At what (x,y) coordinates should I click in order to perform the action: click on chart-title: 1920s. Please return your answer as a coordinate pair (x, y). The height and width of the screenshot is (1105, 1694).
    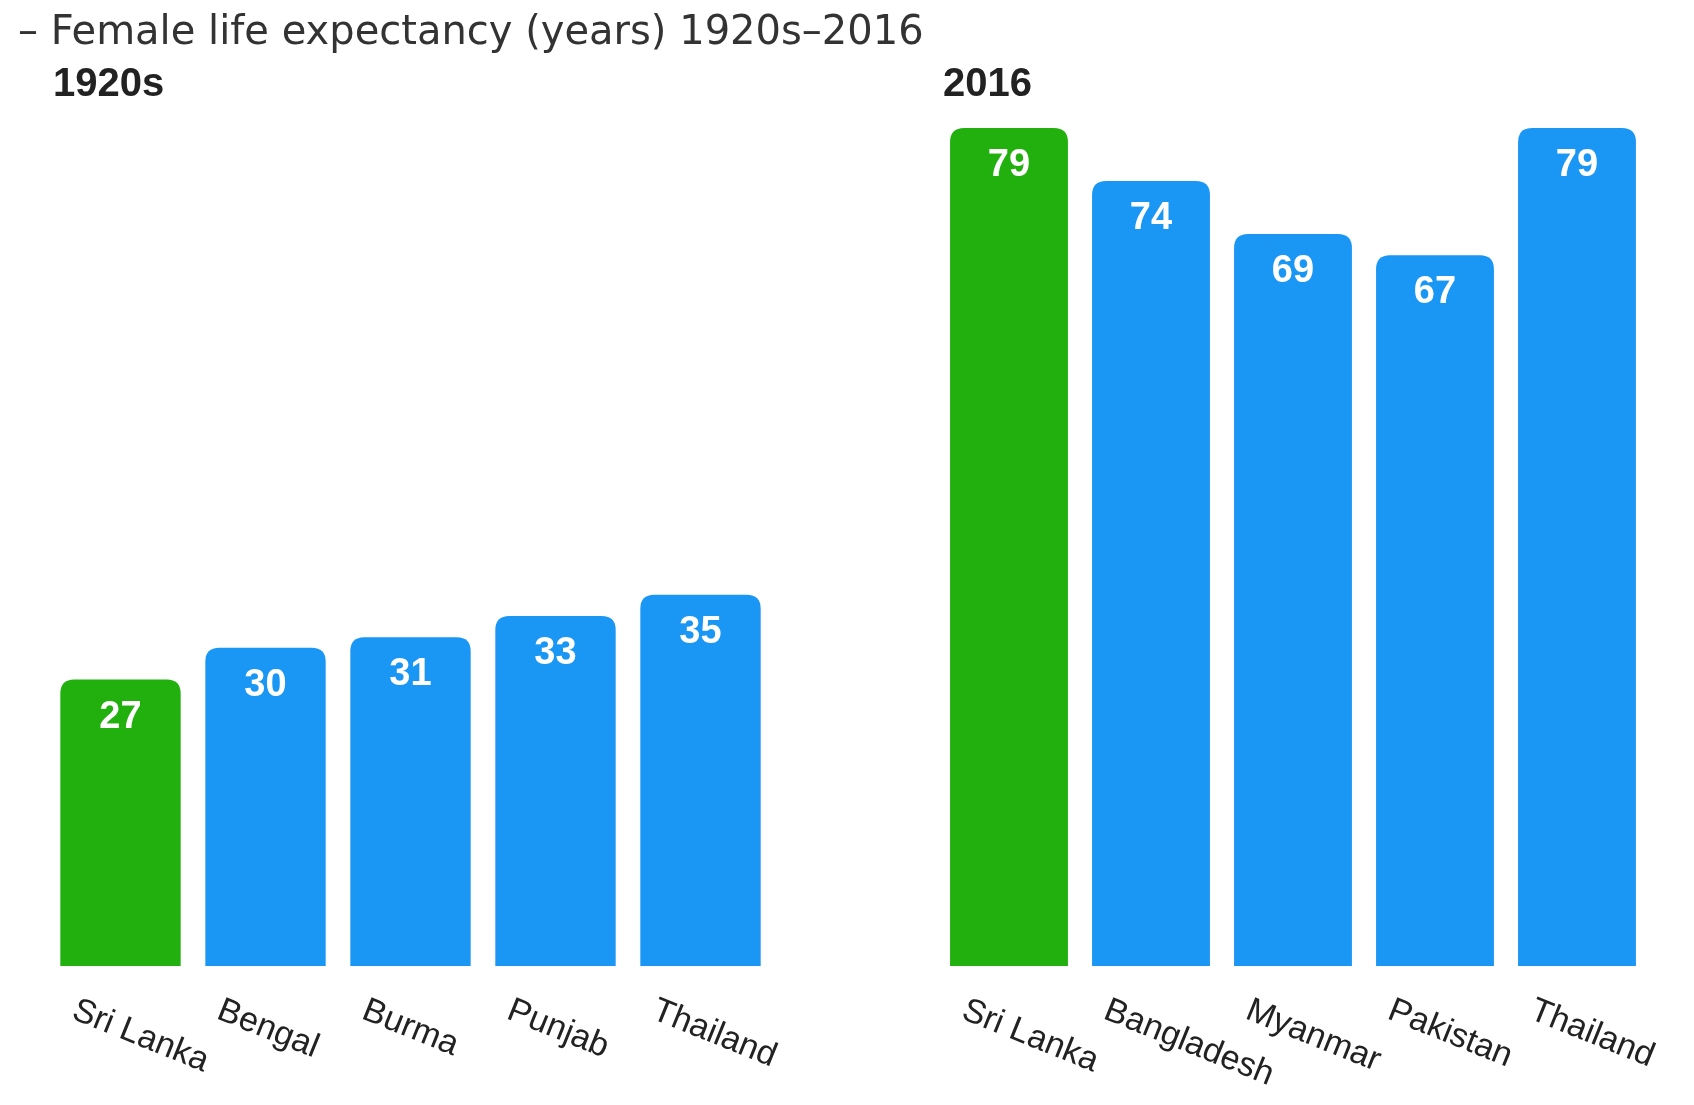
    Looking at the image, I should click on (109, 82).